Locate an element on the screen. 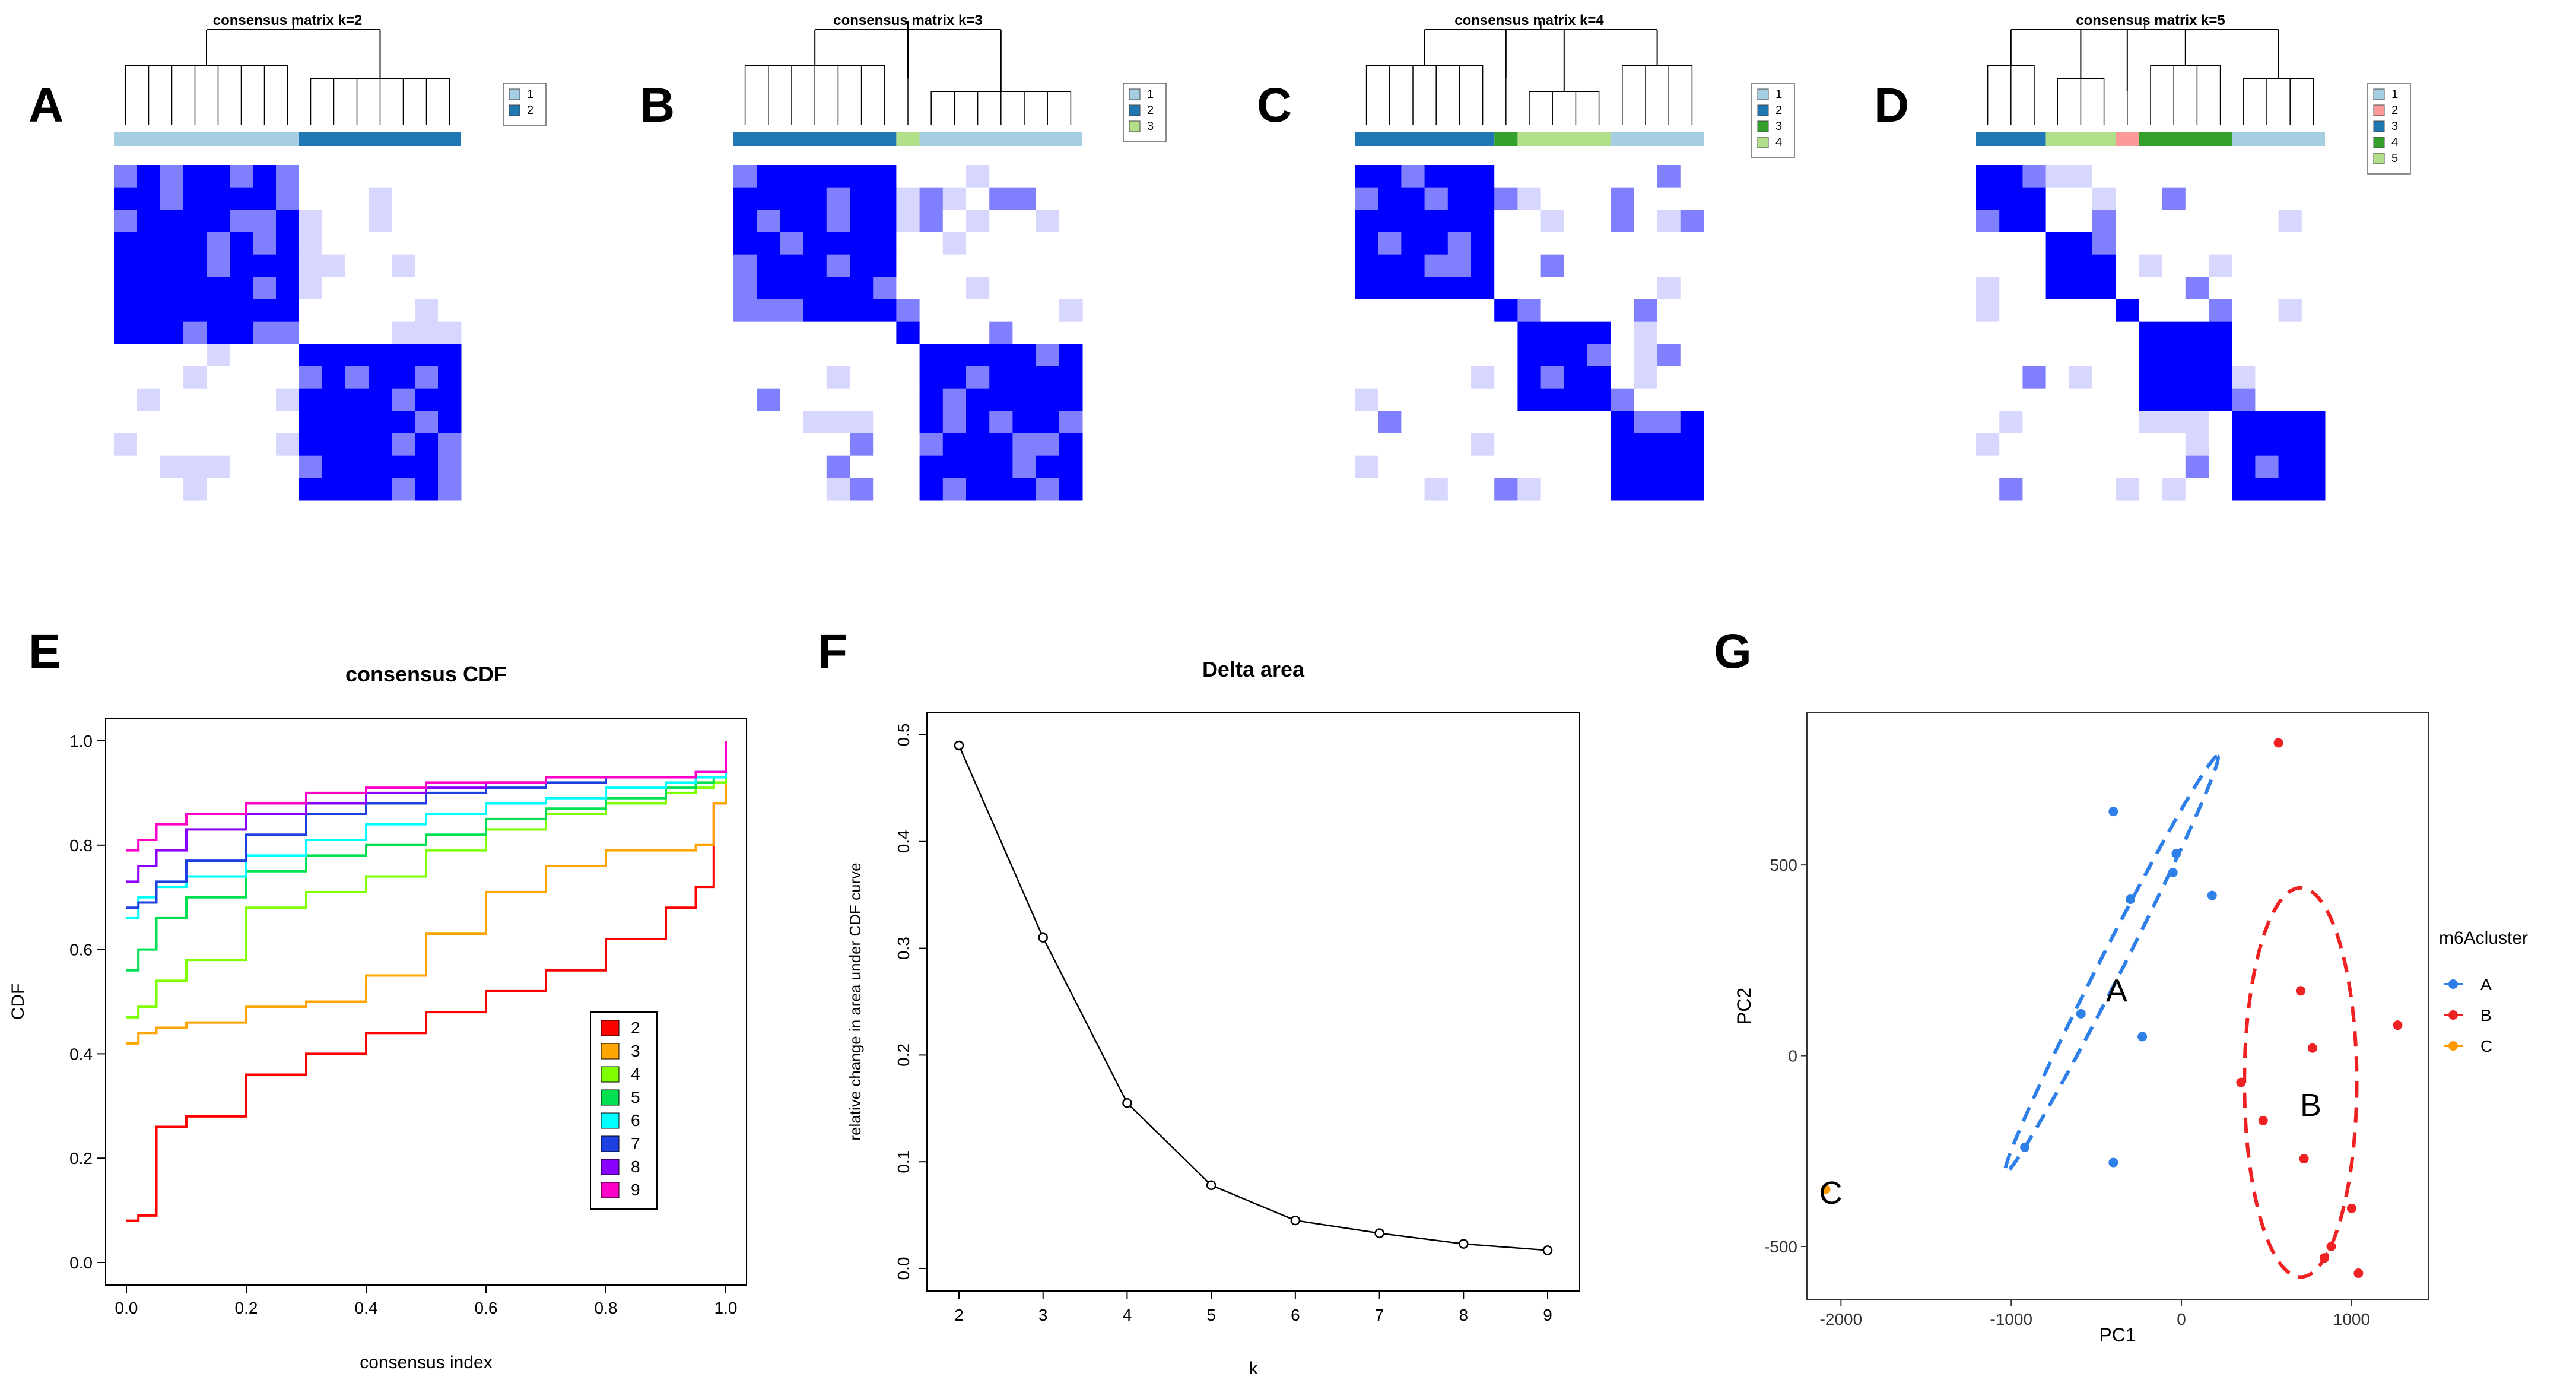  legend-label: 4 is located at coordinates (635, 1074).